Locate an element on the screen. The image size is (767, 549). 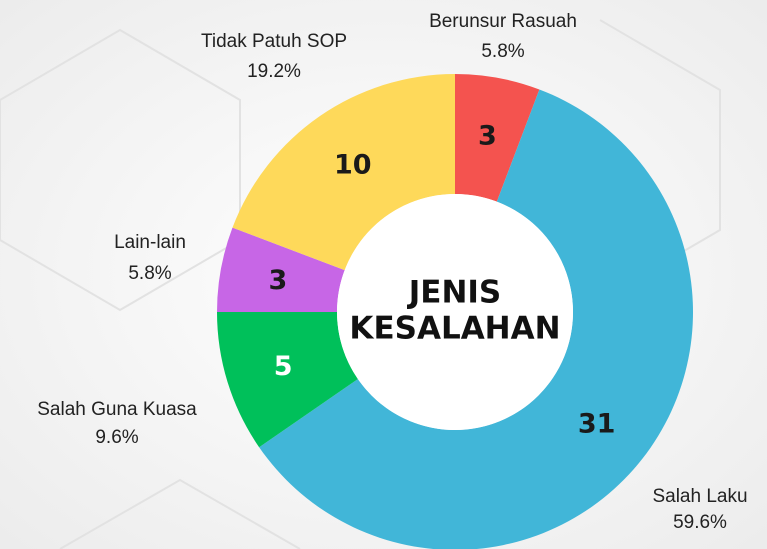
category-label: Salah Laku is located at coordinates (699, 496).